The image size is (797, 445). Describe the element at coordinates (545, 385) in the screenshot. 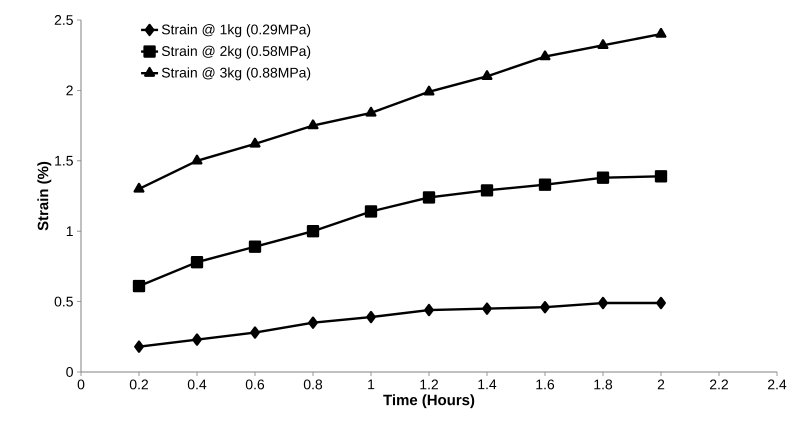

I see `x-tick-label: 1.6` at that location.